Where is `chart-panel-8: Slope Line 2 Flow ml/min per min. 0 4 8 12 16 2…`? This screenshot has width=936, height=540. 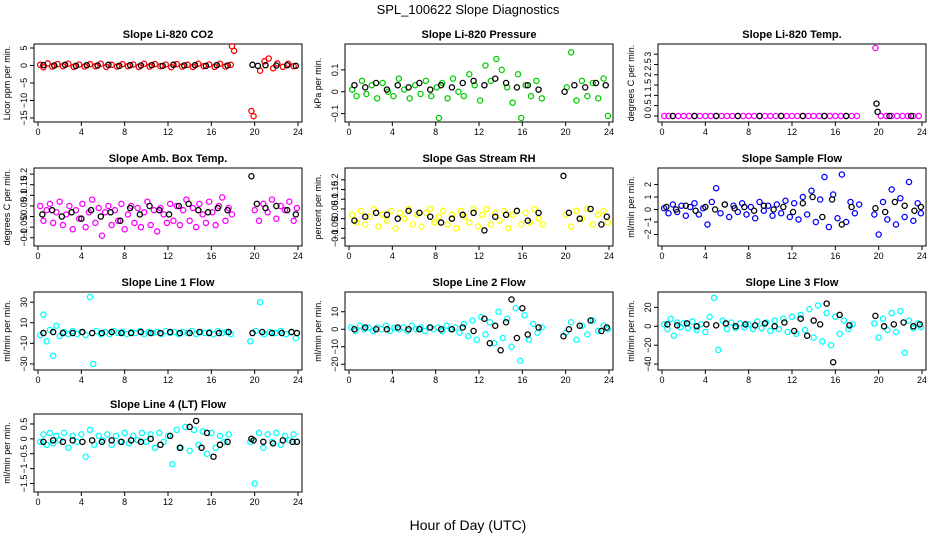
chart-panel-8: Slope Line 2 Flow ml/min per min. 0 4 8 12 16 2… is located at coordinates (463, 331).